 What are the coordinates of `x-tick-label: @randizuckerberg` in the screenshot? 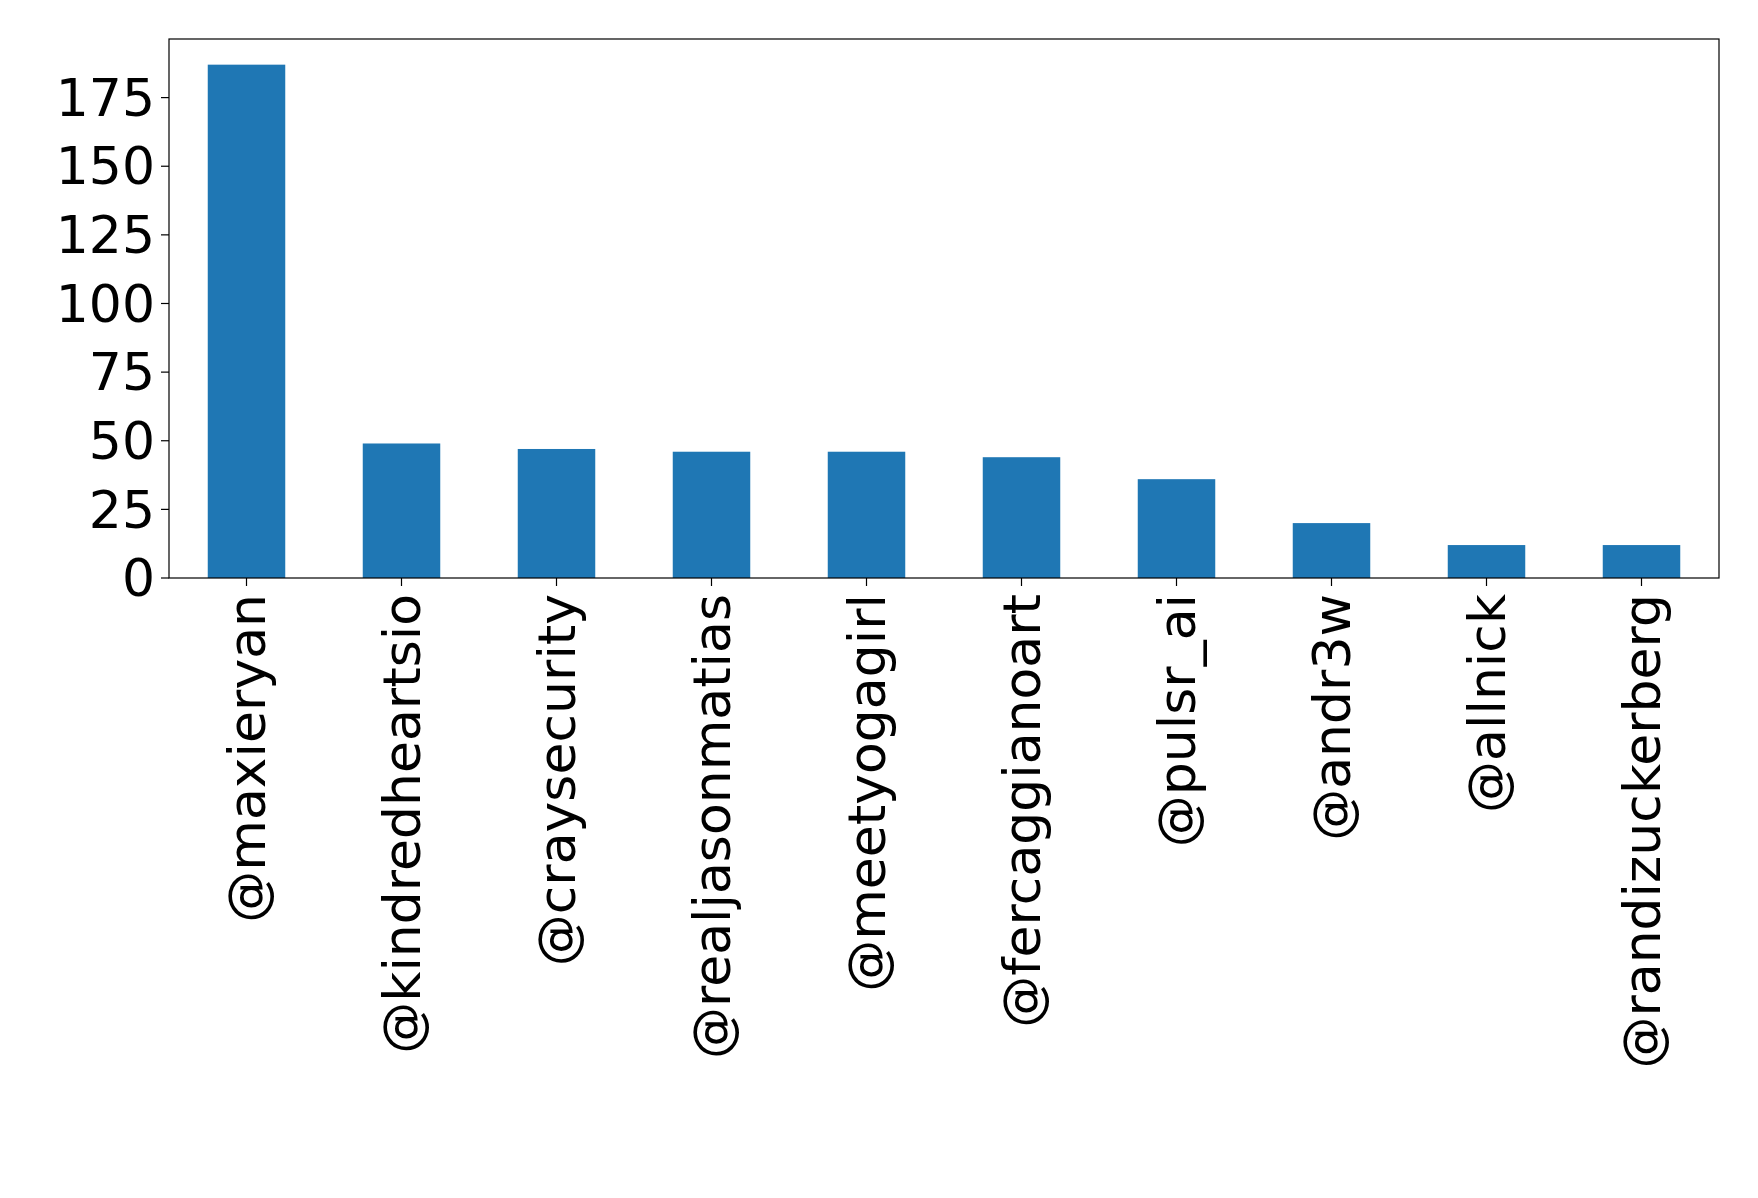 It's located at (1641, 831).